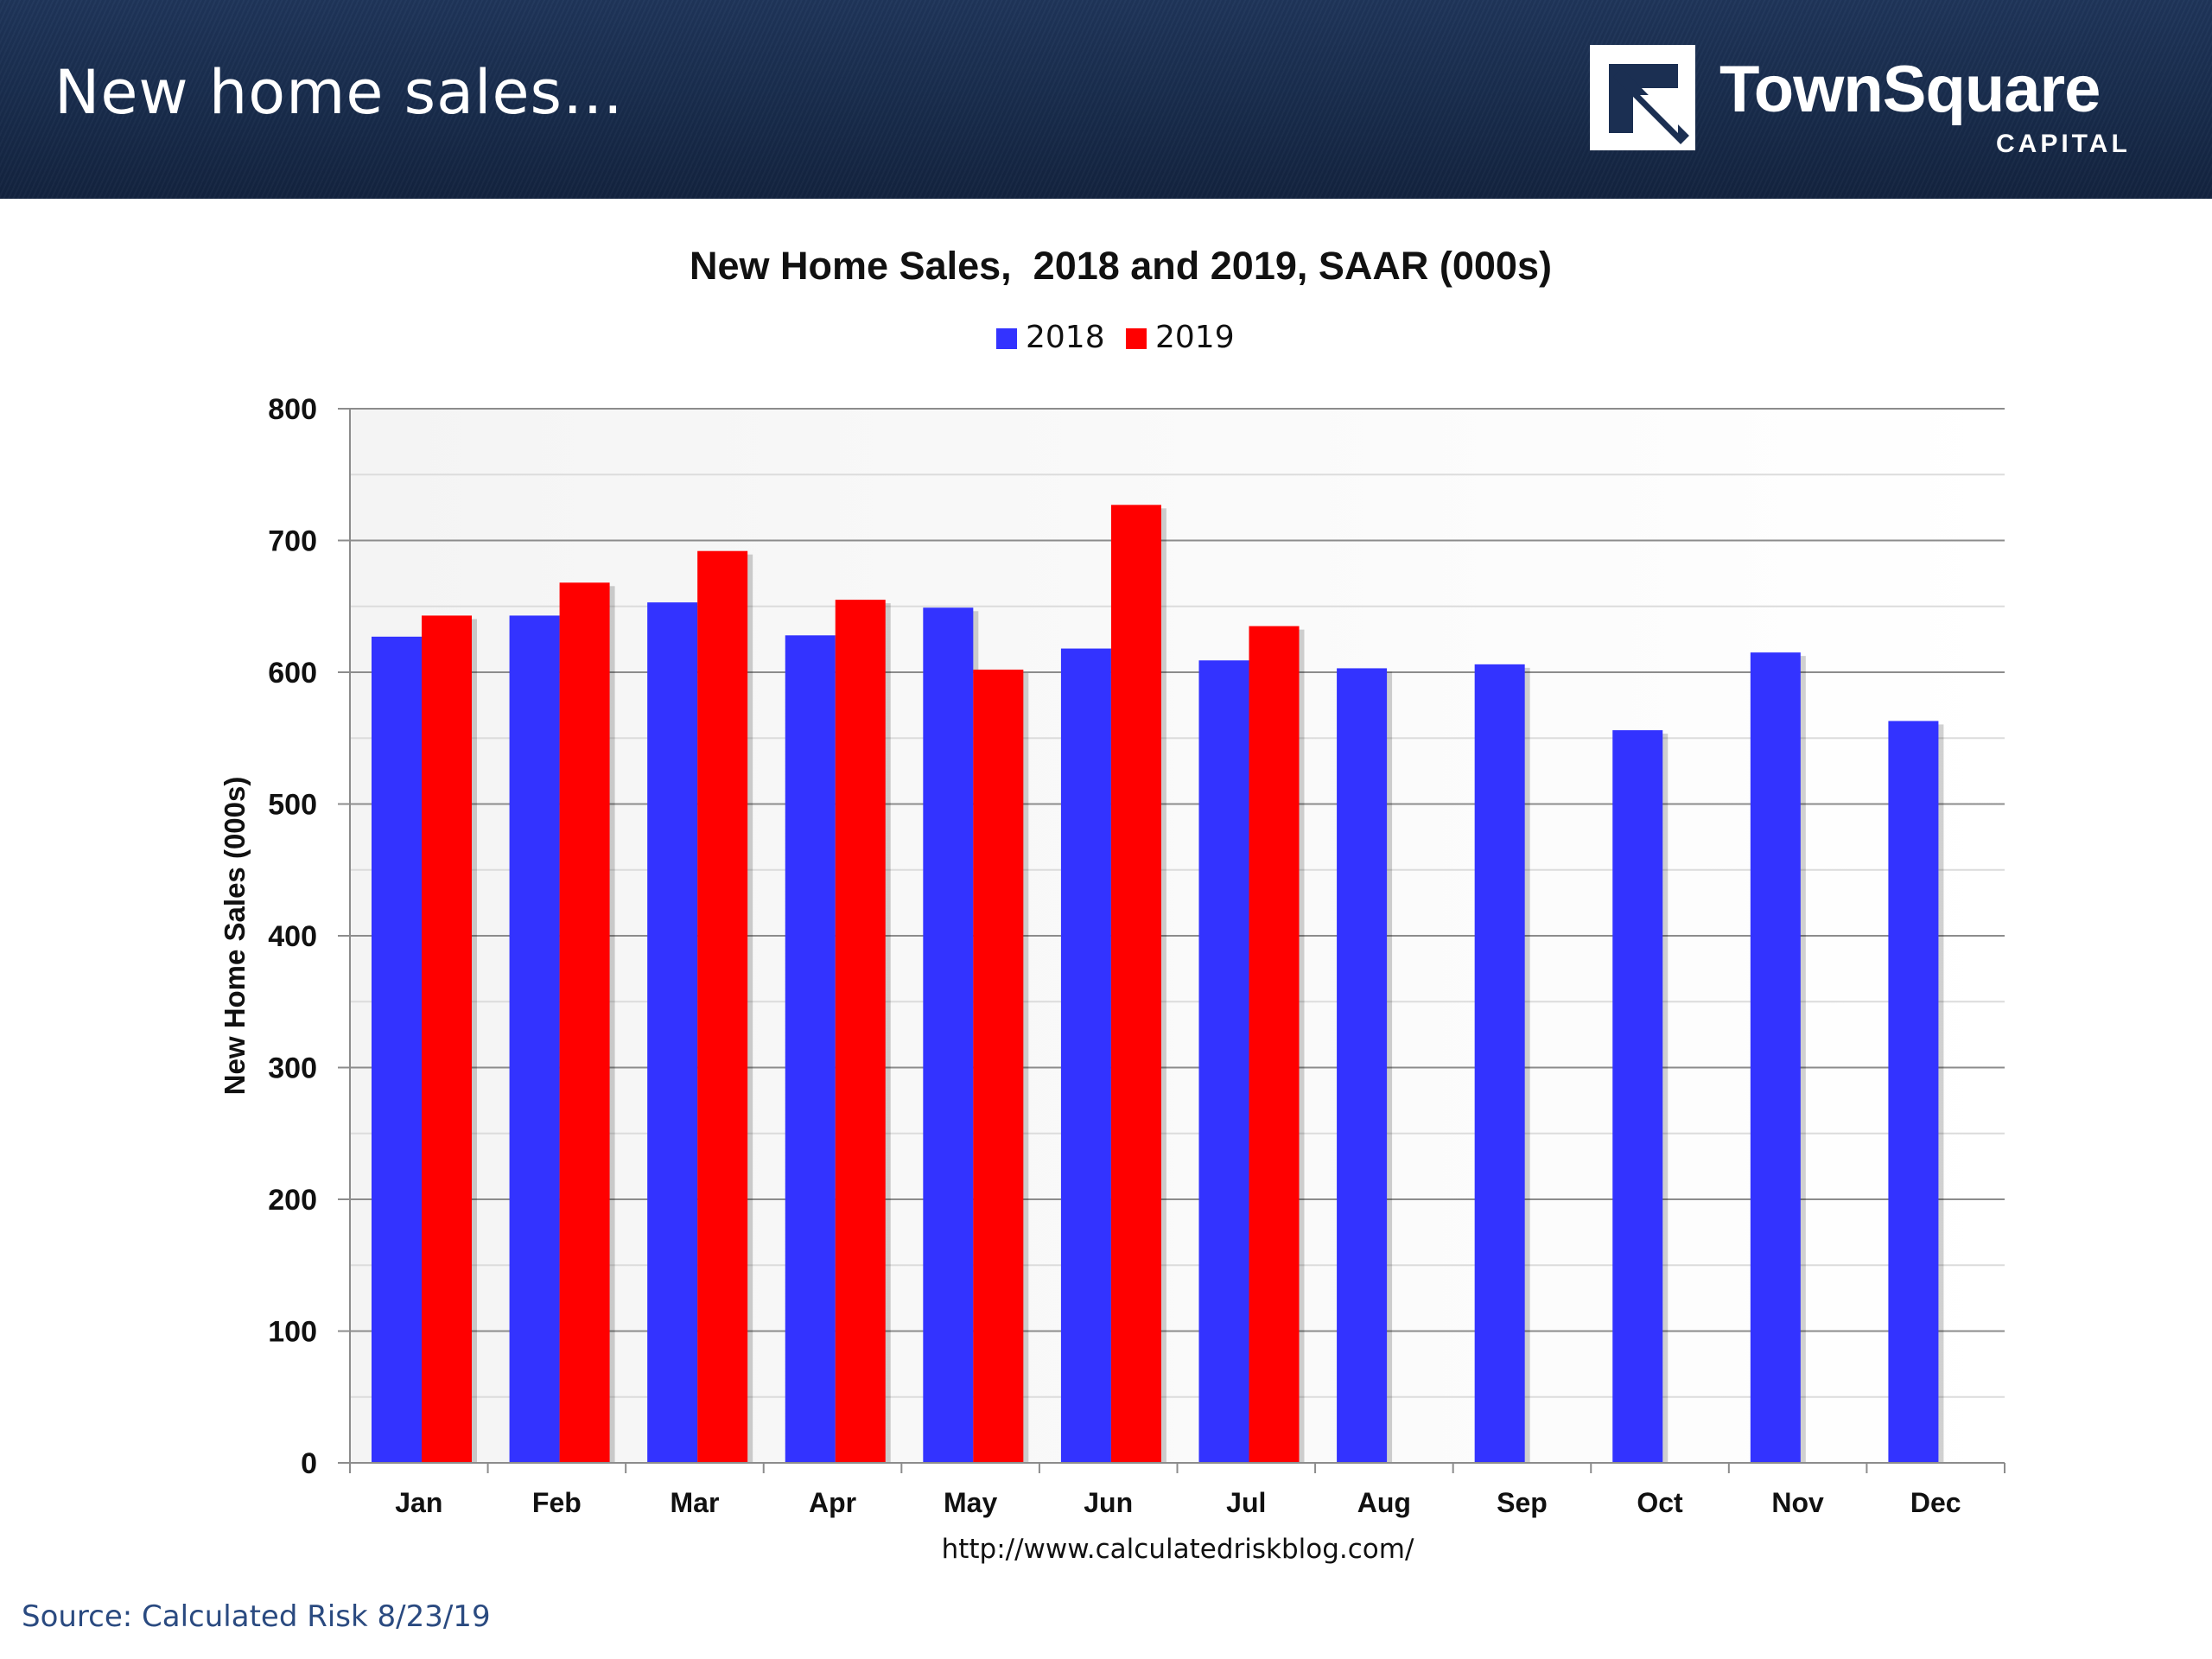 This screenshot has width=2212, height=1659. Describe the element at coordinates (256, 1616) in the screenshot. I see `source-note: Source: Calculated Risk 8/23/19` at that location.